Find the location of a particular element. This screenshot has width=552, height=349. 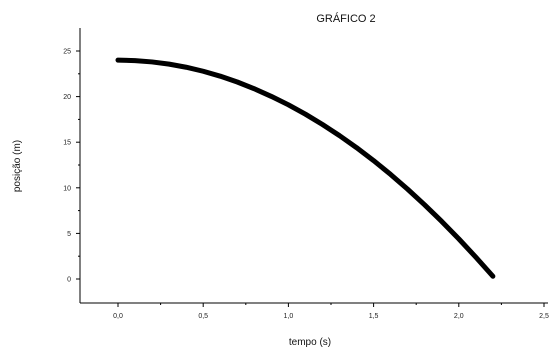

y-tick-label: 5 is located at coordinates (69, 234).